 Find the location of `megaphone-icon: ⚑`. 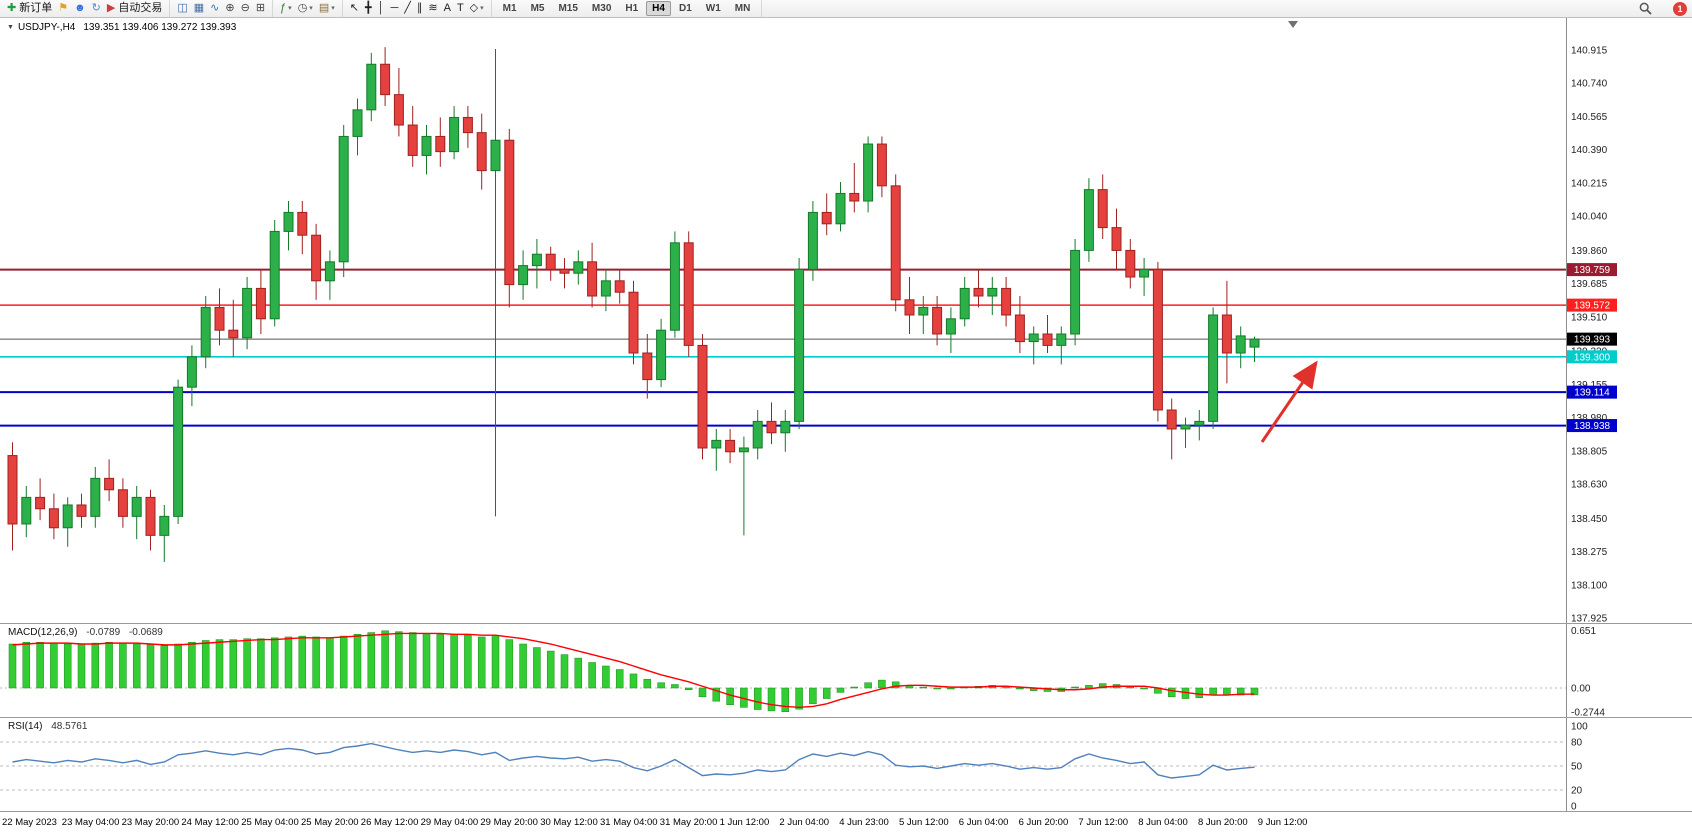

megaphone-icon: ⚑ is located at coordinates (63, 8).